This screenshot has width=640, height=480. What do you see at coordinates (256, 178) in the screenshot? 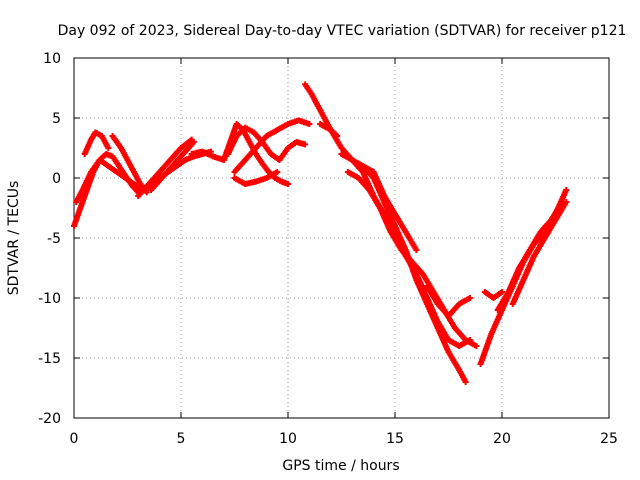
I see `series-track-k` at bounding box center [256, 178].